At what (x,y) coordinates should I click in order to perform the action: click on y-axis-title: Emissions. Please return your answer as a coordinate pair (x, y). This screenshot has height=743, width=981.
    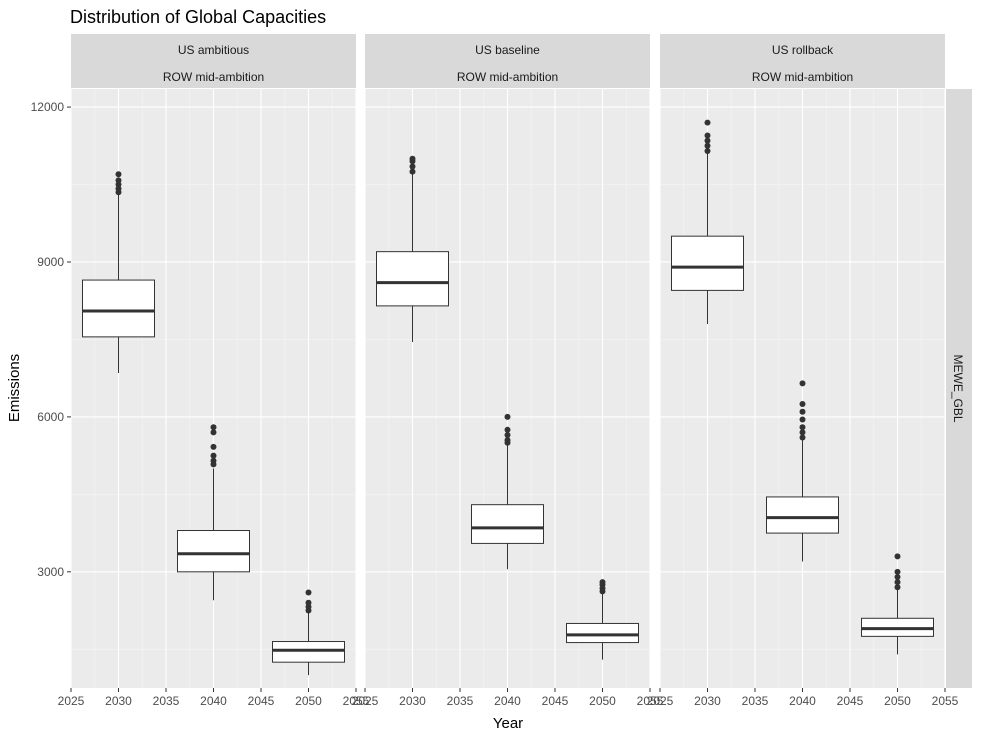
    Looking at the image, I should click on (14, 388).